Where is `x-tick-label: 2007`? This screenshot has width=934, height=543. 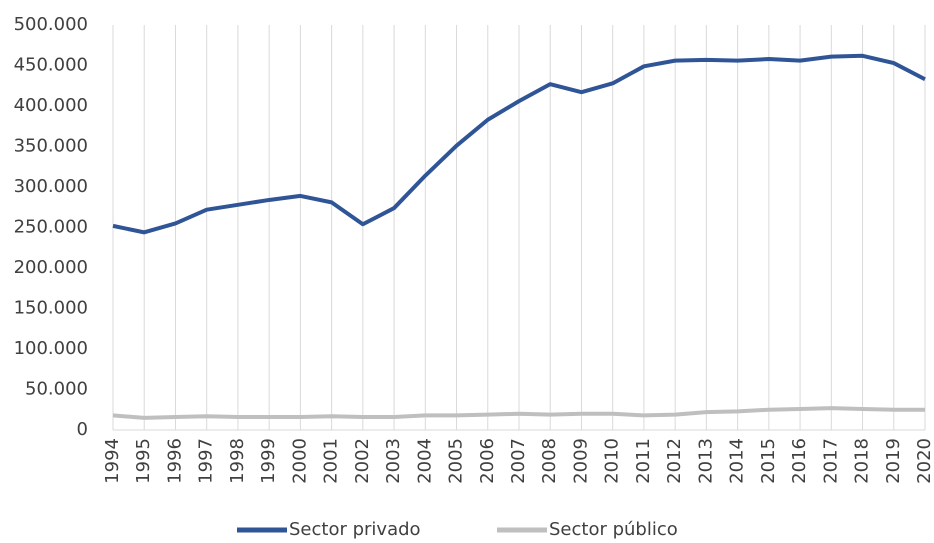 x-tick-label: 2007 is located at coordinates (518, 461).